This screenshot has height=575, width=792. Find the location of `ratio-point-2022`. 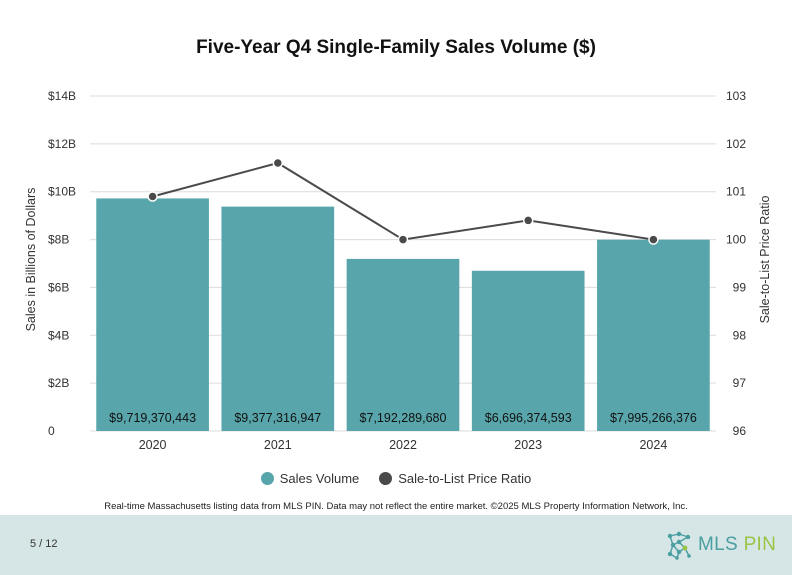

ratio-point-2022 is located at coordinates (403, 239).